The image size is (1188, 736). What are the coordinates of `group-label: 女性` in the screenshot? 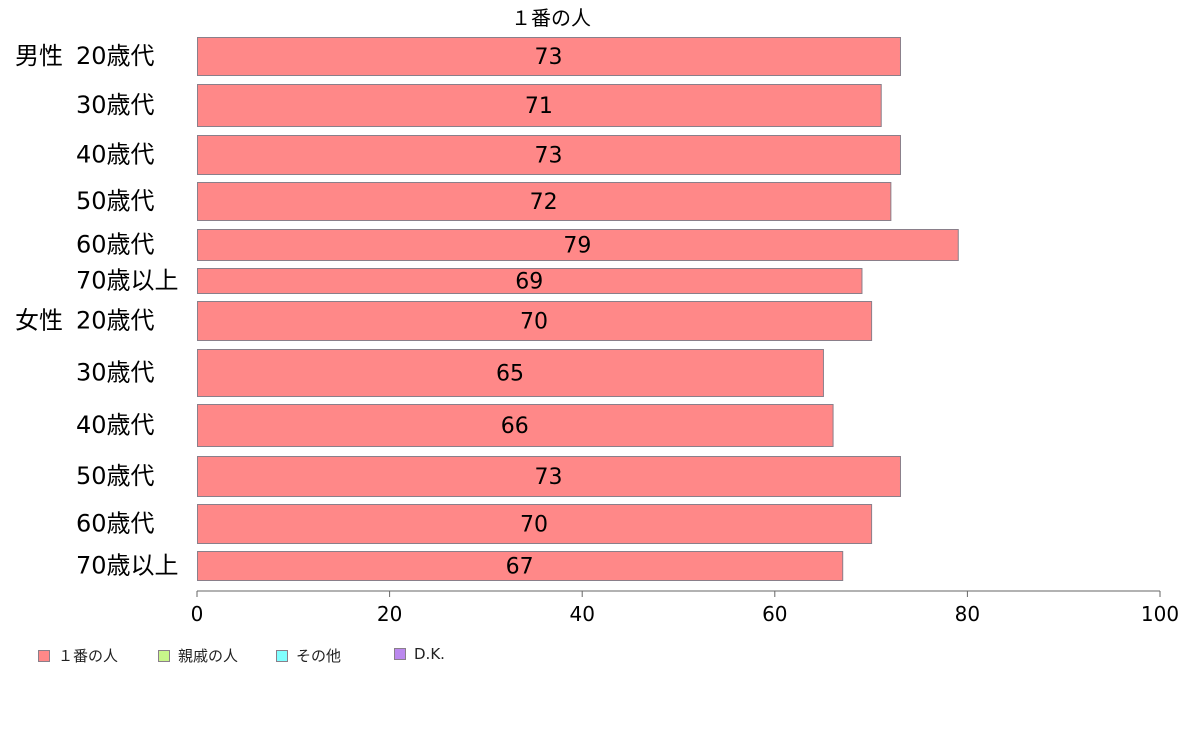 It's located at (39, 321).